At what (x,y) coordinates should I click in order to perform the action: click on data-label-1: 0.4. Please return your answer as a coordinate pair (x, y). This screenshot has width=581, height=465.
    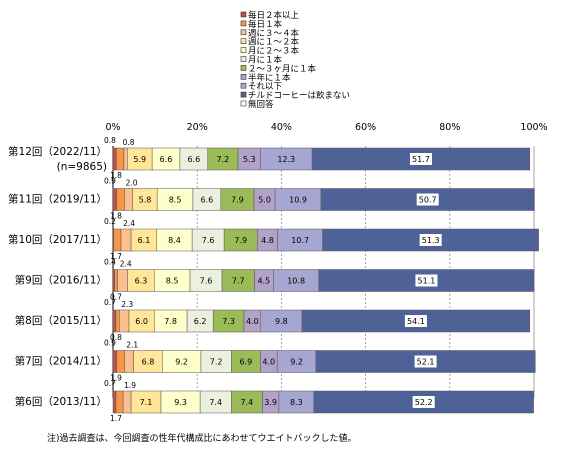
    Looking at the image, I should click on (110, 262).